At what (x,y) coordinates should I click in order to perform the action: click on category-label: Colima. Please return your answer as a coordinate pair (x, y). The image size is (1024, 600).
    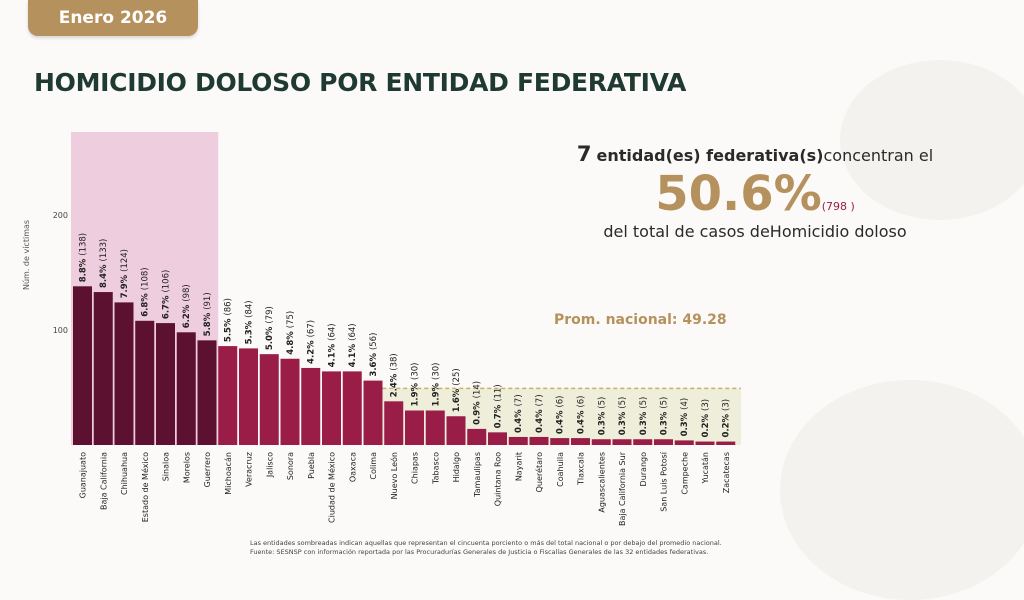
    Looking at the image, I should click on (373, 466).